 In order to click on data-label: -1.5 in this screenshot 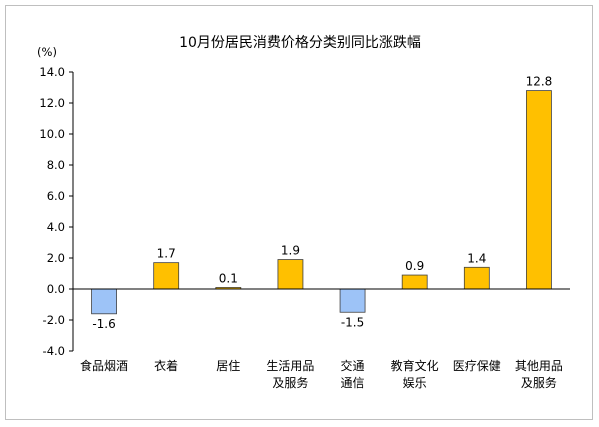, I will do `click(352, 322)`.